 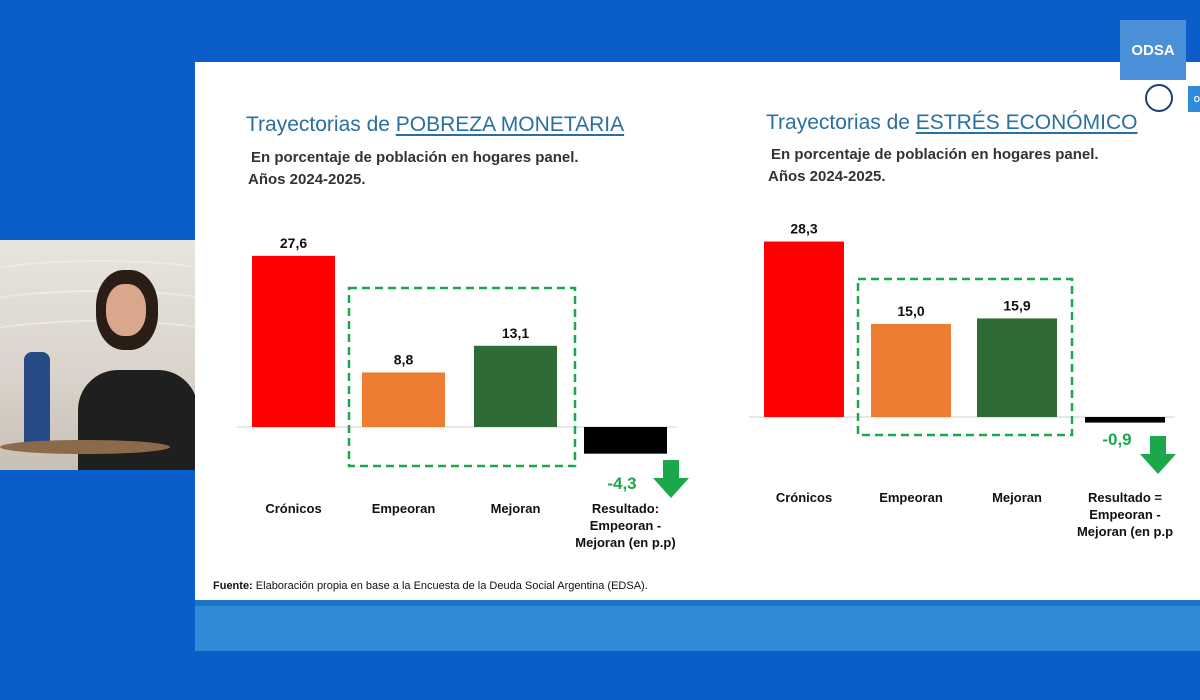 What do you see at coordinates (910, 311) in the screenshot?
I see `bar-value-label: 15,0` at bounding box center [910, 311].